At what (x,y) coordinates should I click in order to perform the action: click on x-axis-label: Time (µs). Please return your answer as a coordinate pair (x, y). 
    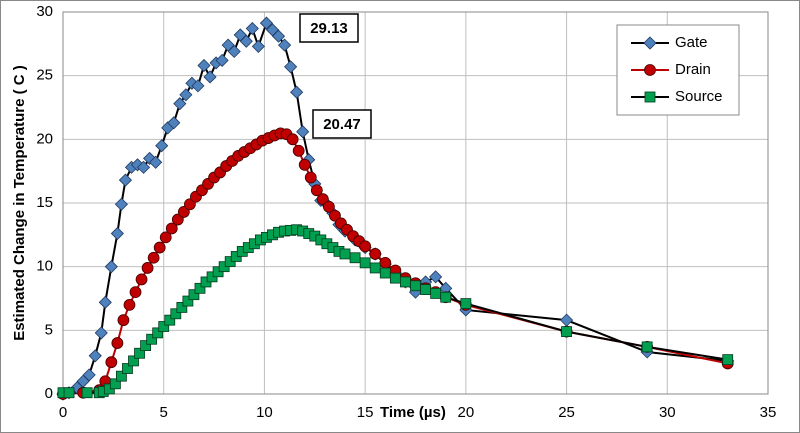
    Looking at the image, I should click on (413, 412).